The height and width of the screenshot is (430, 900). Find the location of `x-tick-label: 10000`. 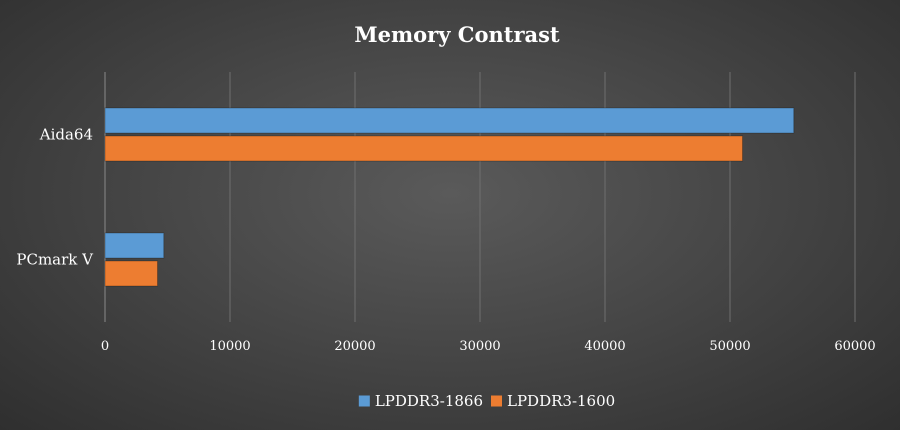

x-tick-label: 10000 is located at coordinates (229, 346).